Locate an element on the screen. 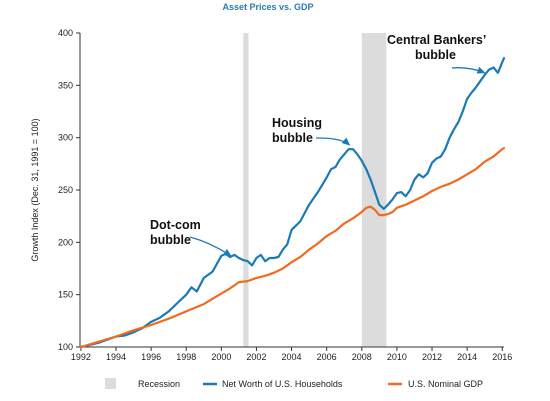  y-tick-label: 100 is located at coordinates (65, 347).